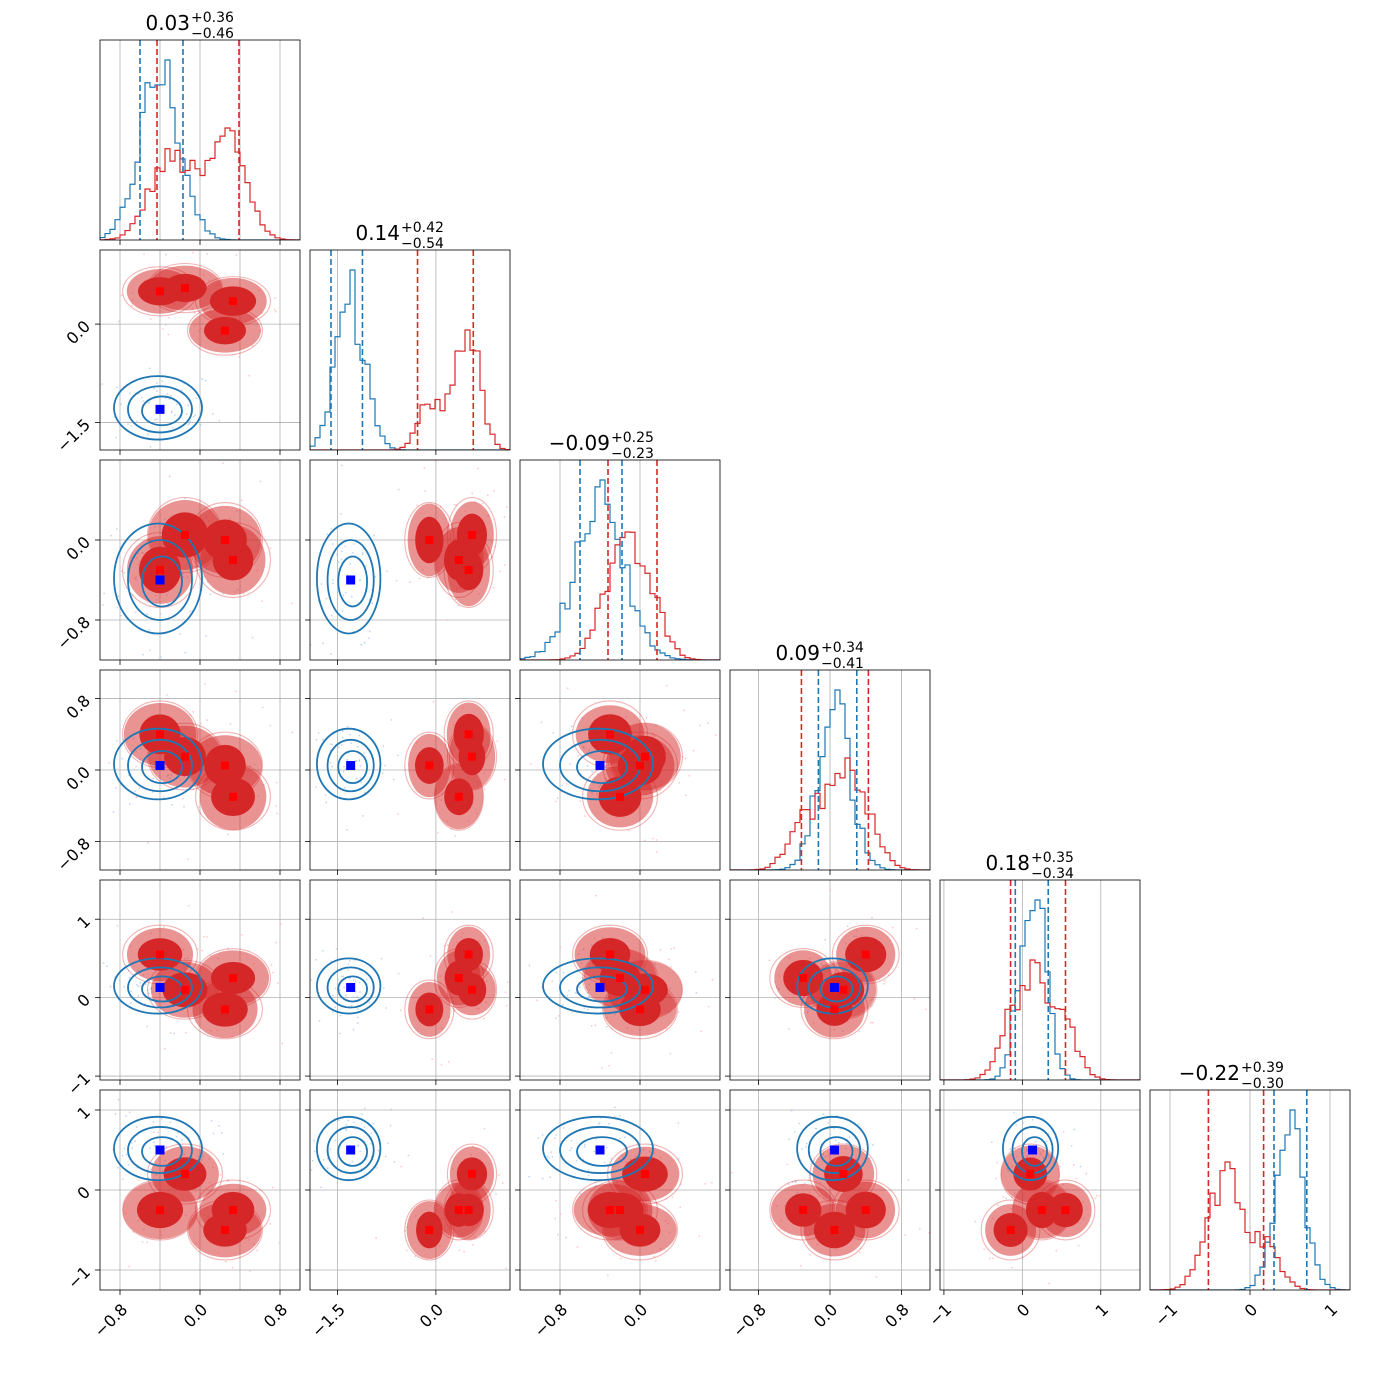 This screenshot has width=1390, height=1390. What do you see at coordinates (896, 1315) in the screenshot?
I see `x-tick-label: 0.8` at bounding box center [896, 1315].